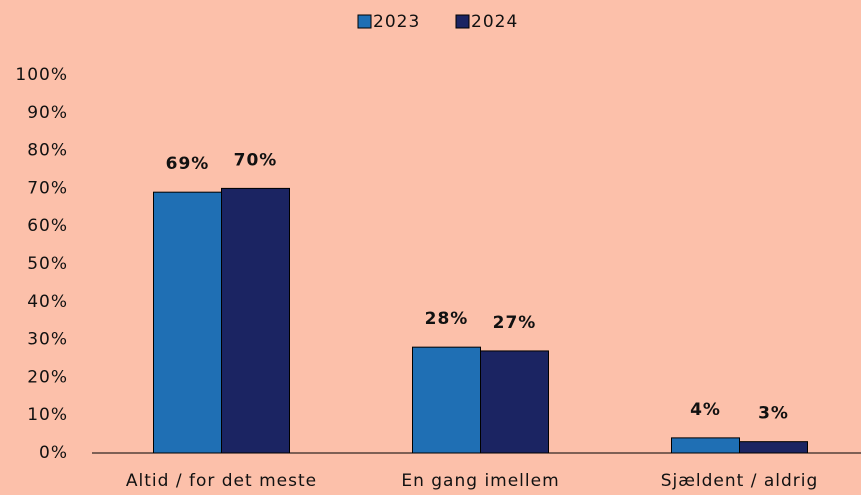 The image size is (861, 495). I want to click on x-tick-label: Altid / for det meste, so click(221, 481).